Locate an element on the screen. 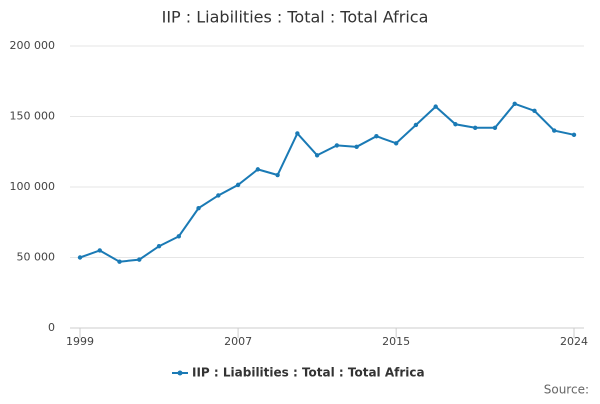 The width and height of the screenshot is (600, 404). y-tick-label: 150 000 is located at coordinates (33, 116).